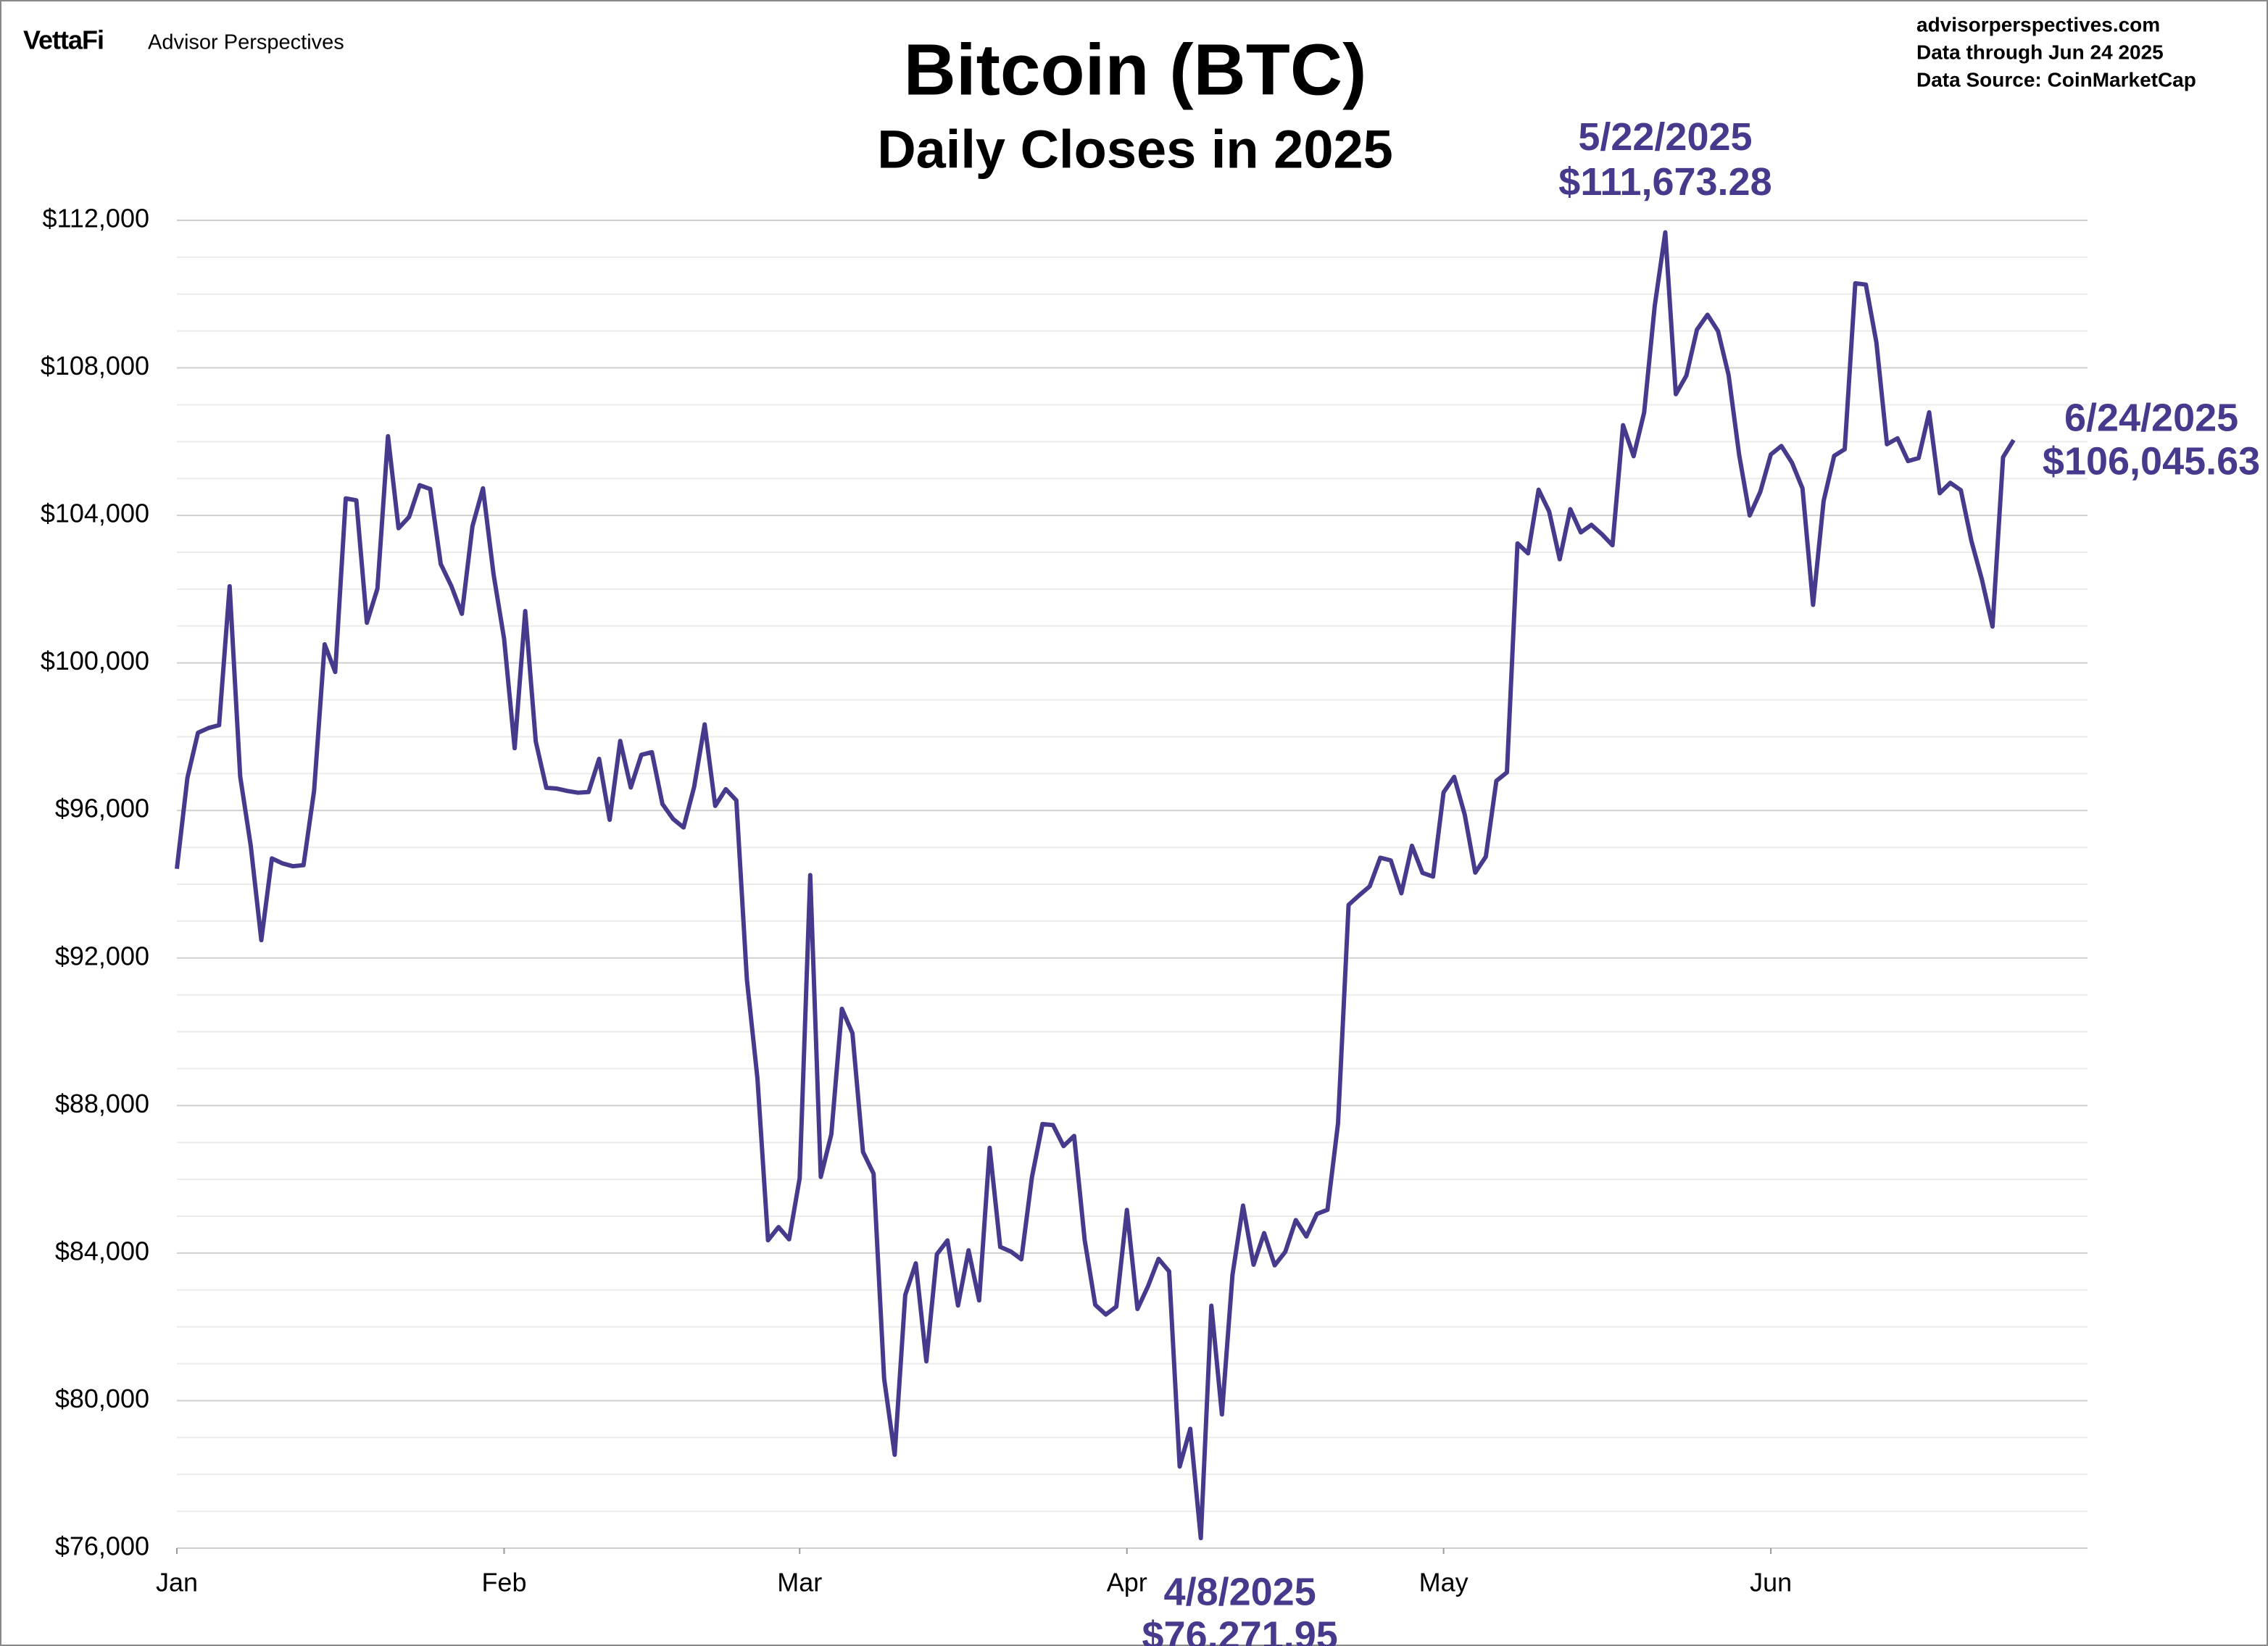  Describe the element at coordinates (96, 218) in the screenshot. I see `y-tick-label: $112,000` at that location.